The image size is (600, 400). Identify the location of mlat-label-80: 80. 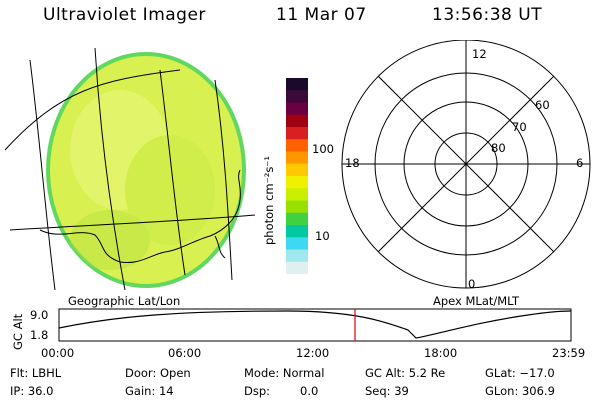
(498, 148).